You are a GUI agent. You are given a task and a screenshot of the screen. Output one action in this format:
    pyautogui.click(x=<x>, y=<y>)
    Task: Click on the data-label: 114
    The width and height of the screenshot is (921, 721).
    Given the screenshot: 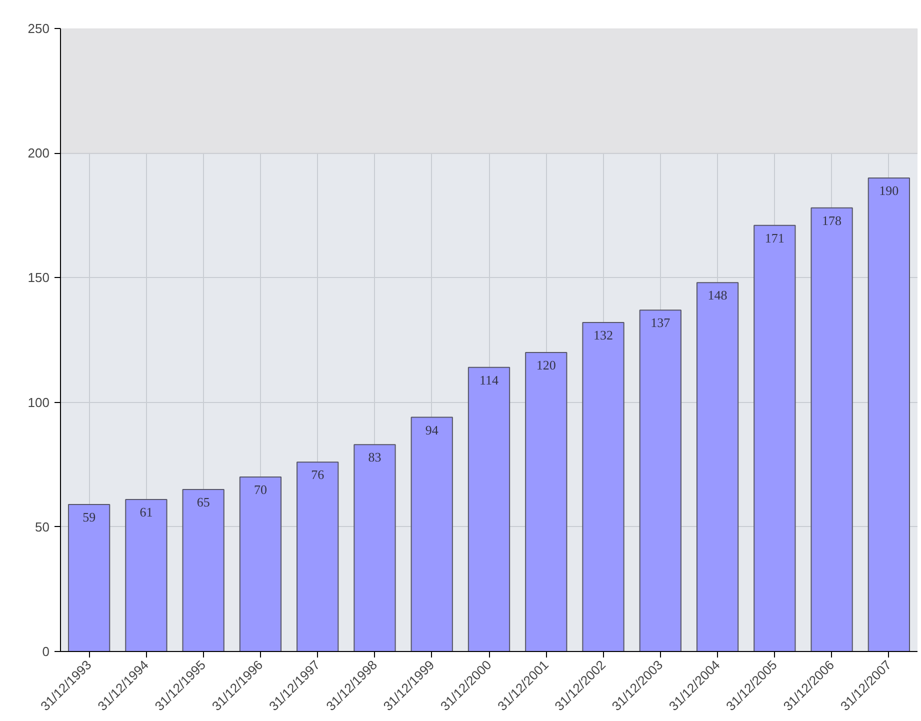 What is the action you would take?
    pyautogui.click(x=489, y=380)
    